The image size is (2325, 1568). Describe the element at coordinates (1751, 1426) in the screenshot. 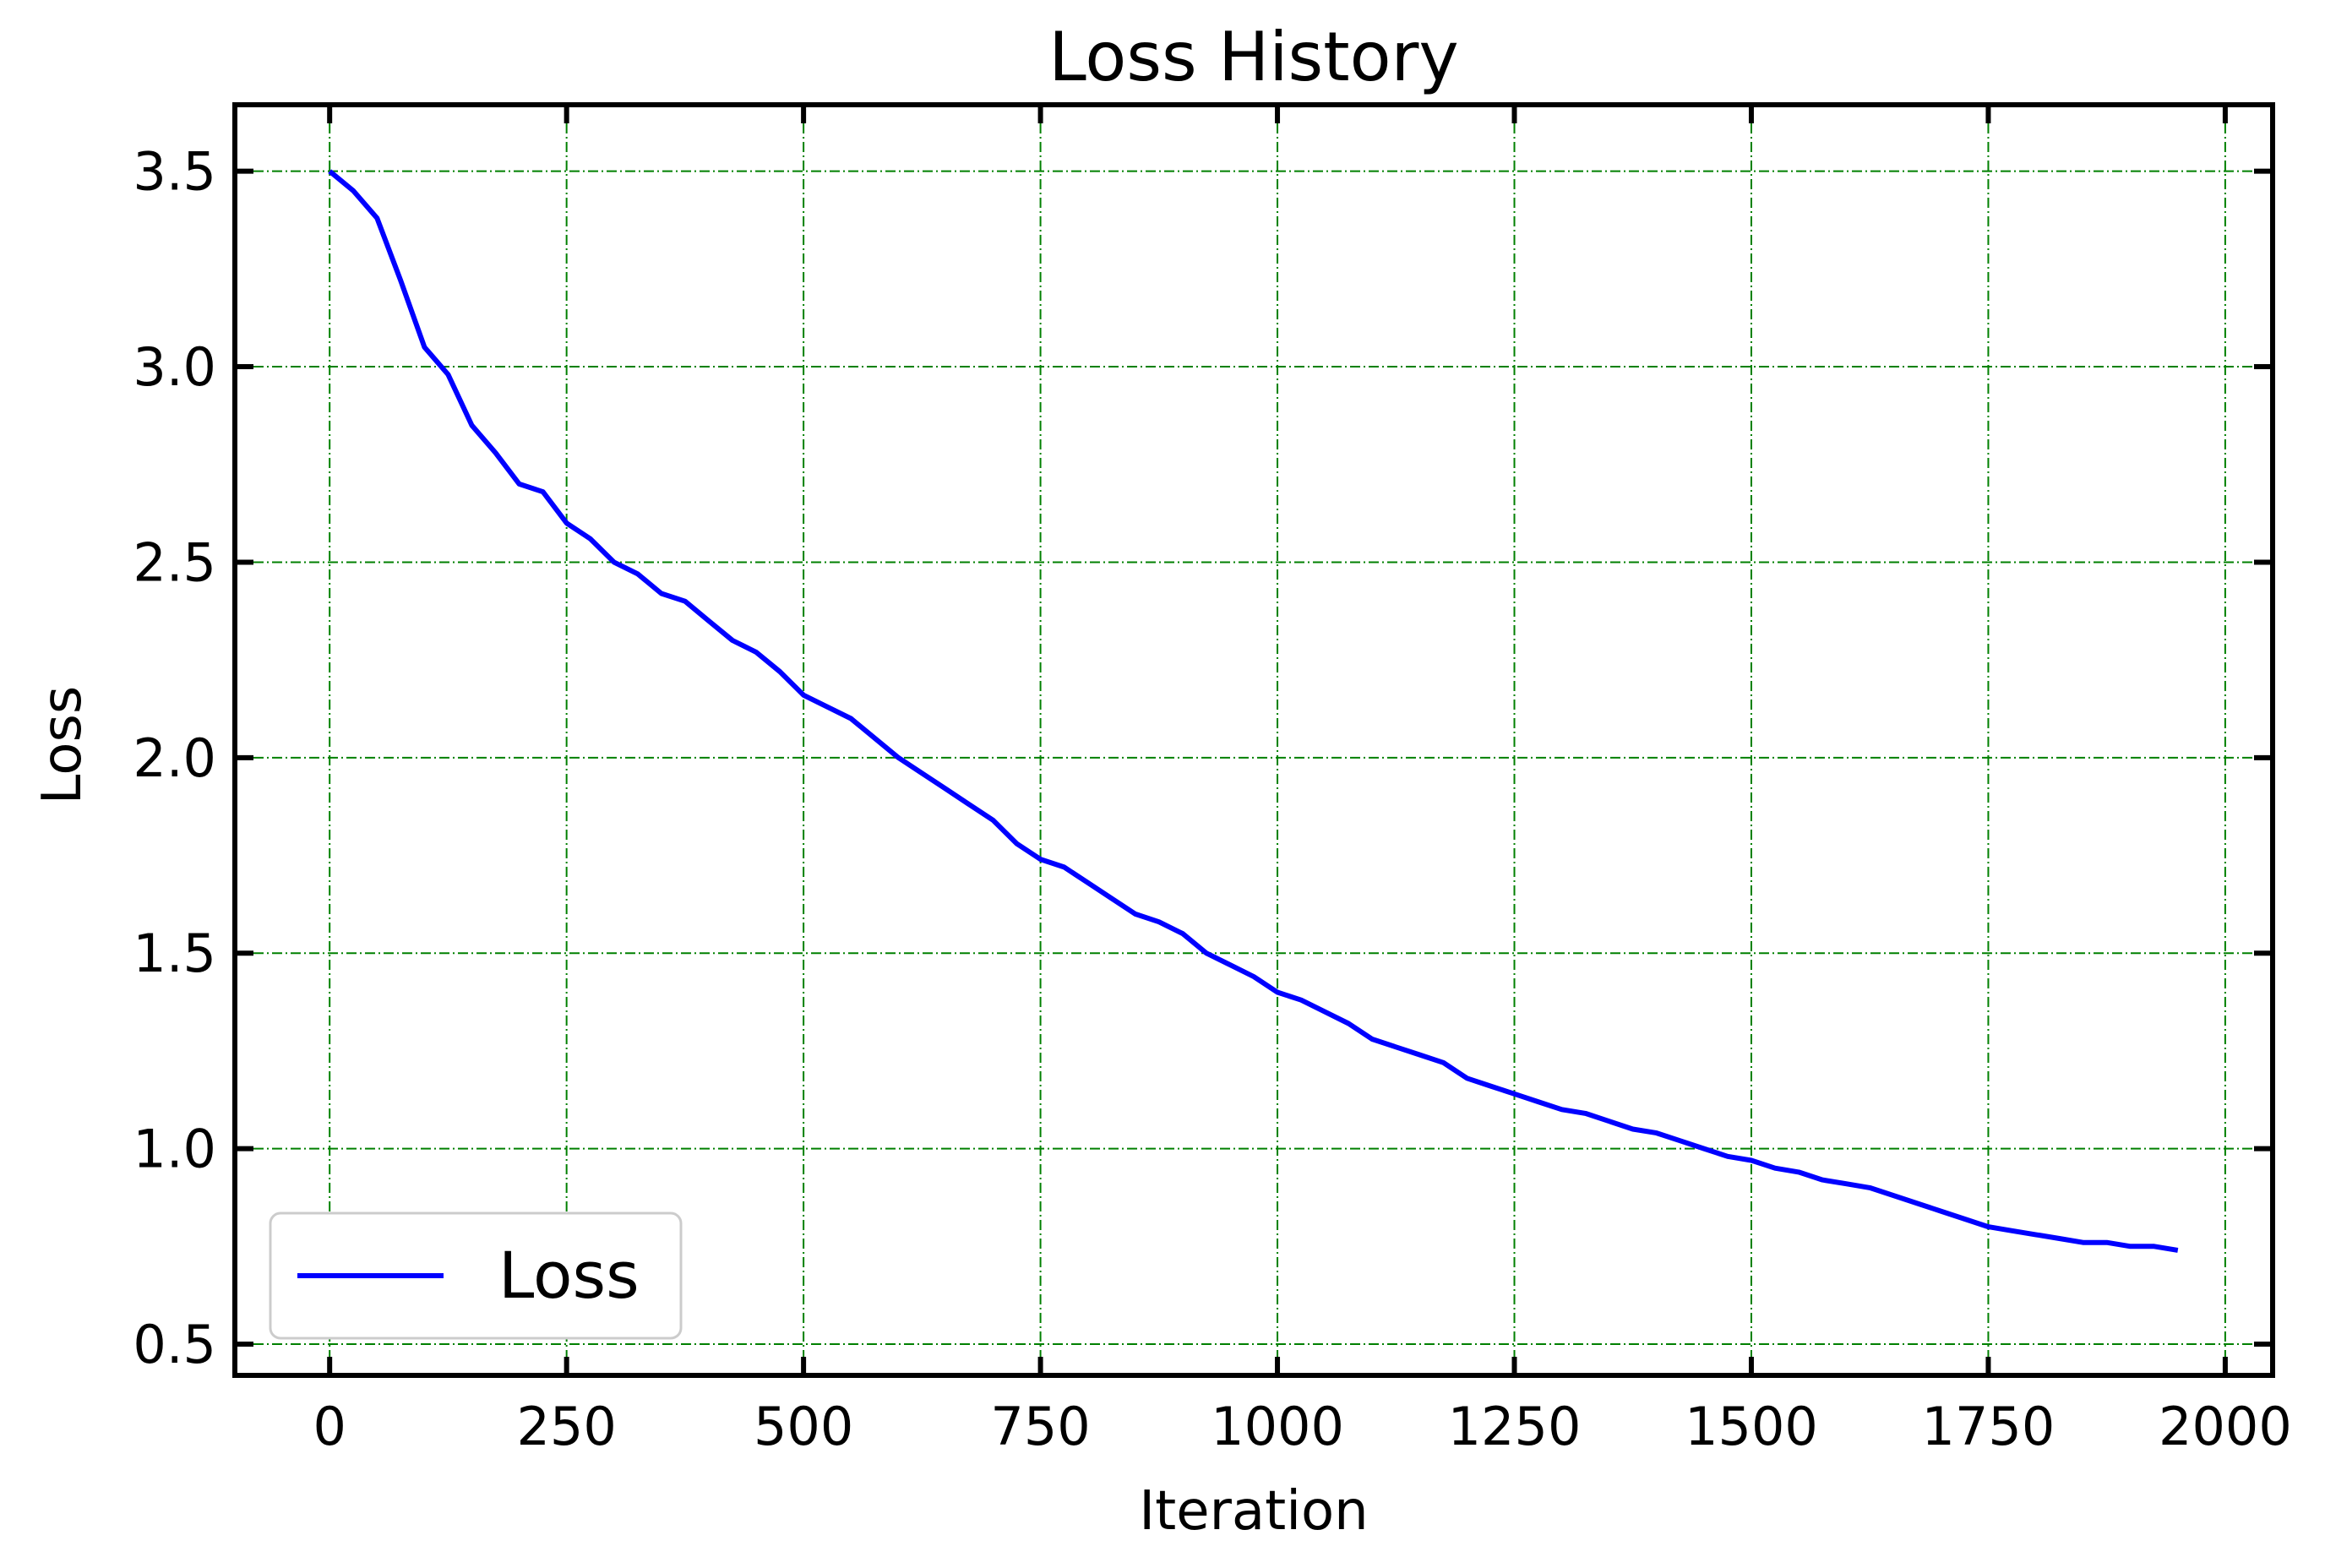

I see `x-tick-label: 1500` at that location.